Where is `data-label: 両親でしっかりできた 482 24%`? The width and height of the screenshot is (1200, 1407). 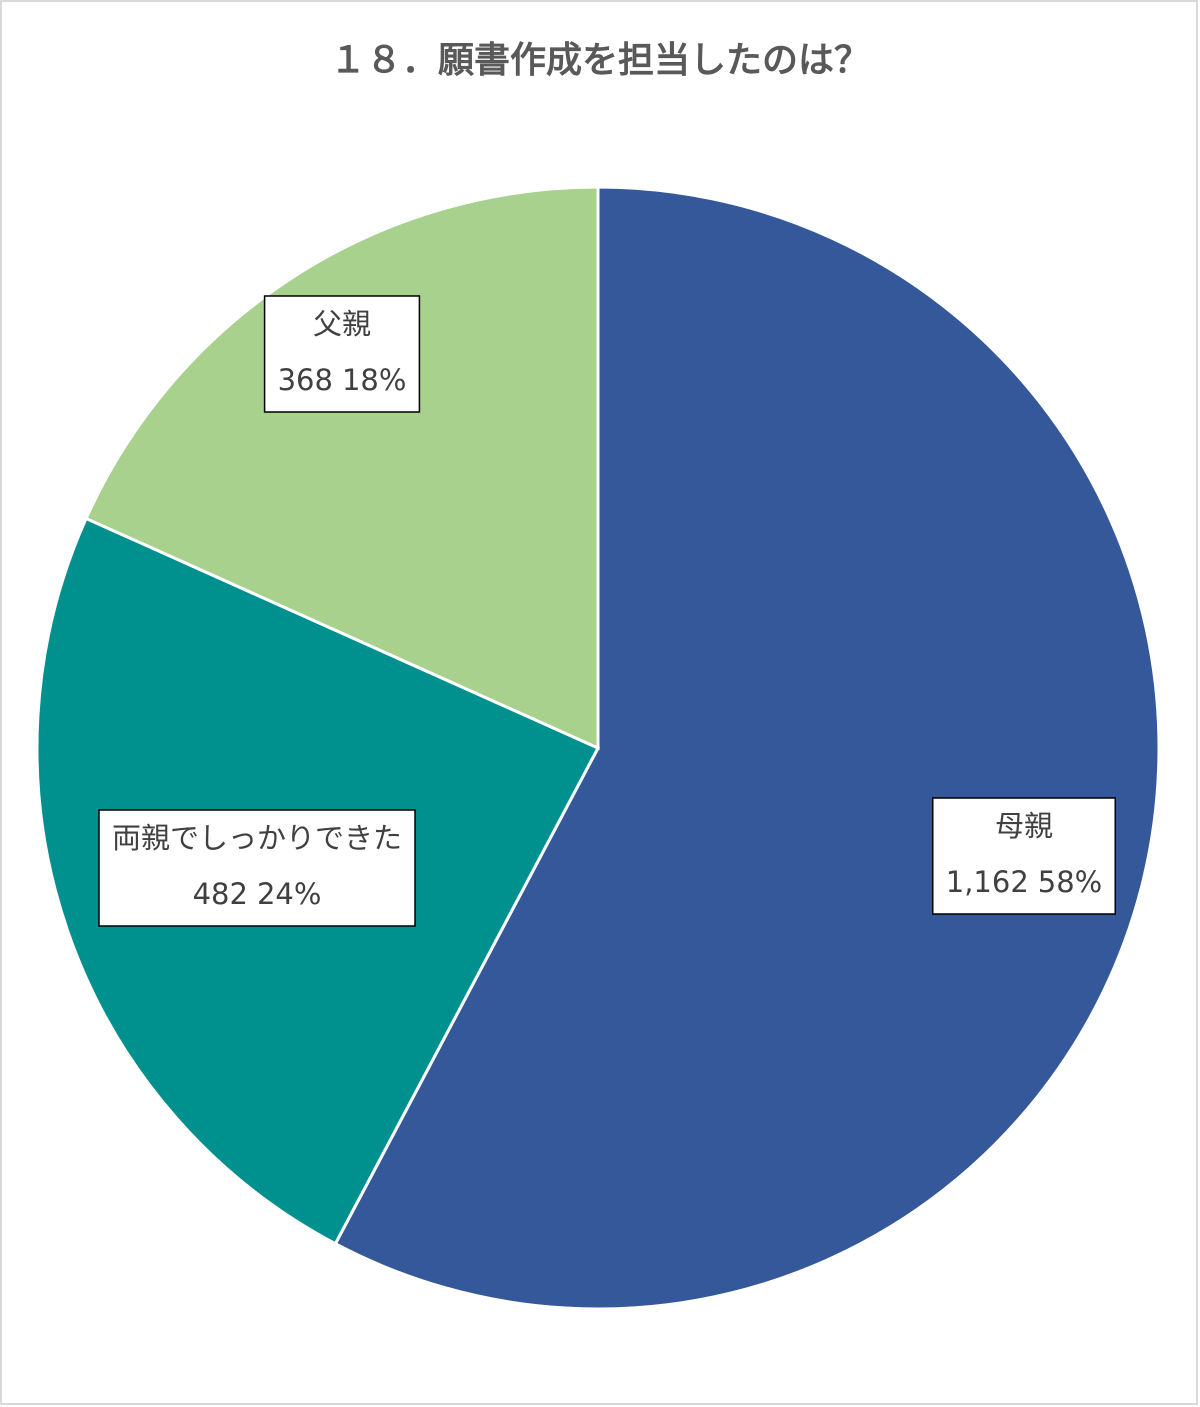
data-label: 両親でしっかりできた 482 24% is located at coordinates (257, 868).